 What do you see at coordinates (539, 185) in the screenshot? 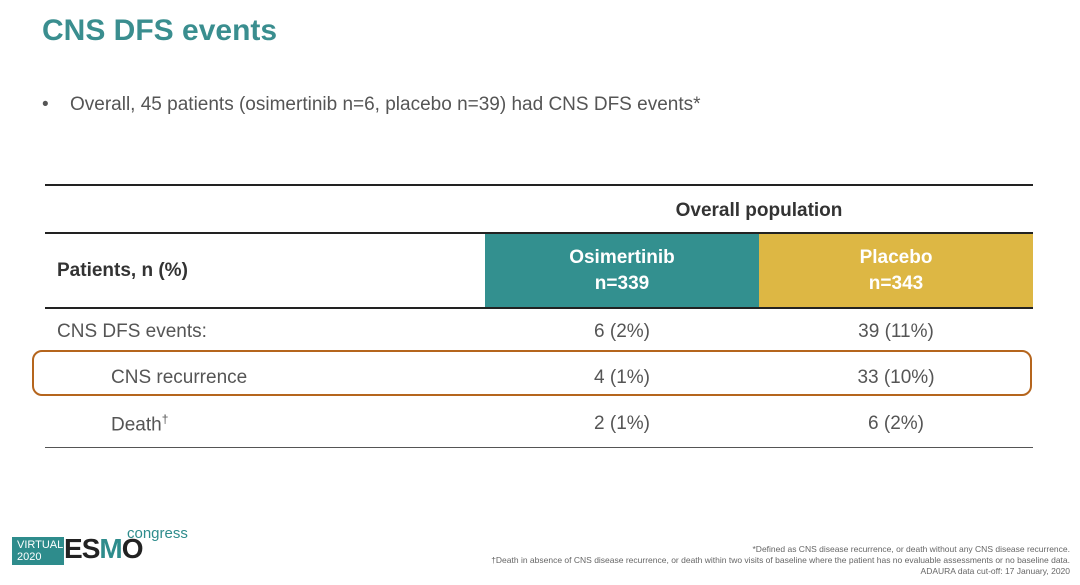
I see `table-rule-top` at bounding box center [539, 185].